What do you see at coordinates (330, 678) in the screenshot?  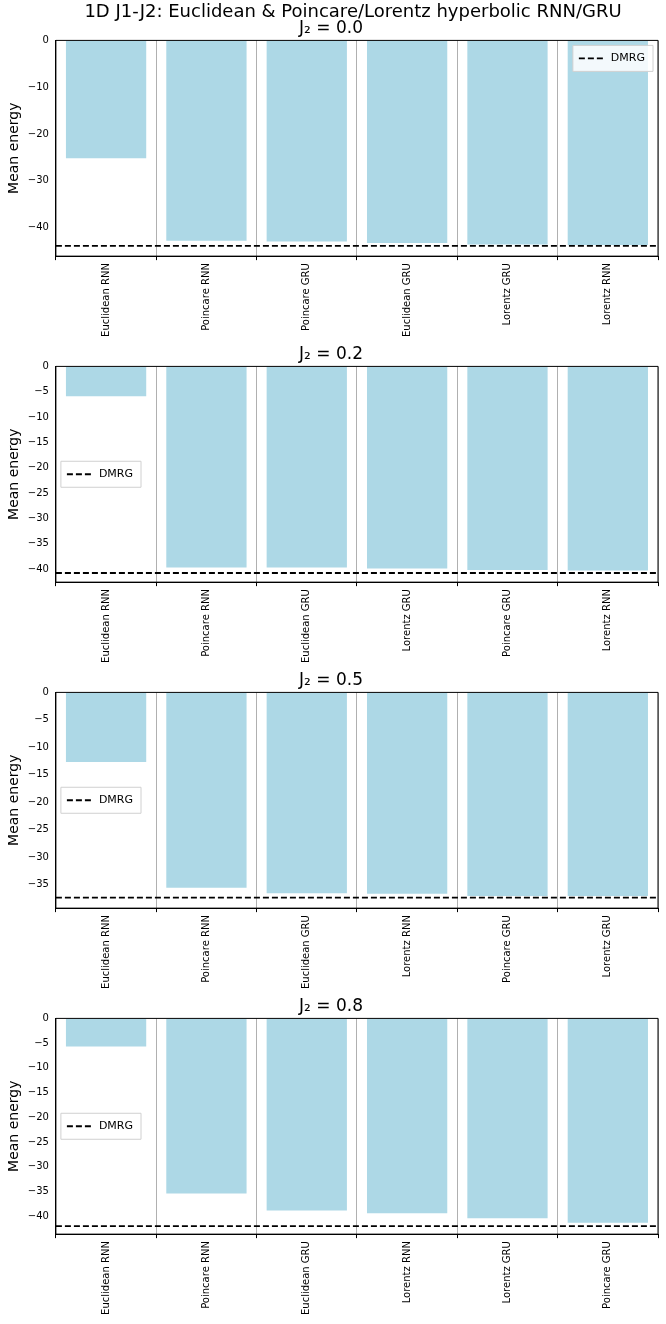 I see `chart-title: J₂ = 0.5` at bounding box center [330, 678].